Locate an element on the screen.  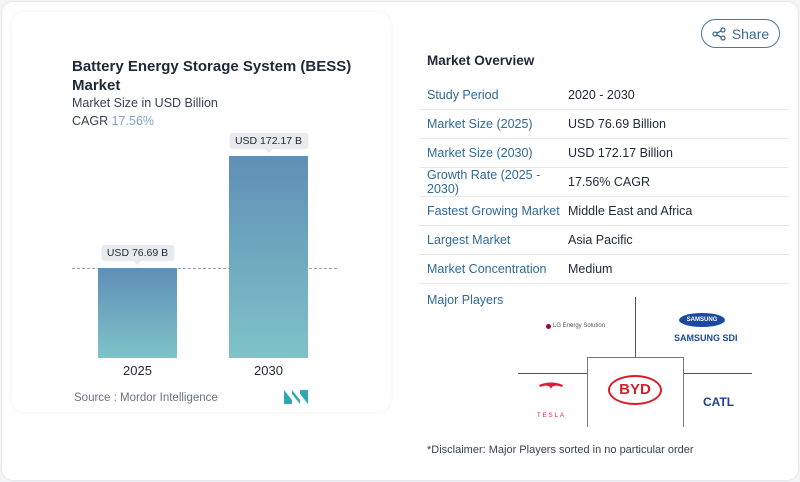
share-label: Share is located at coordinates (750, 33).